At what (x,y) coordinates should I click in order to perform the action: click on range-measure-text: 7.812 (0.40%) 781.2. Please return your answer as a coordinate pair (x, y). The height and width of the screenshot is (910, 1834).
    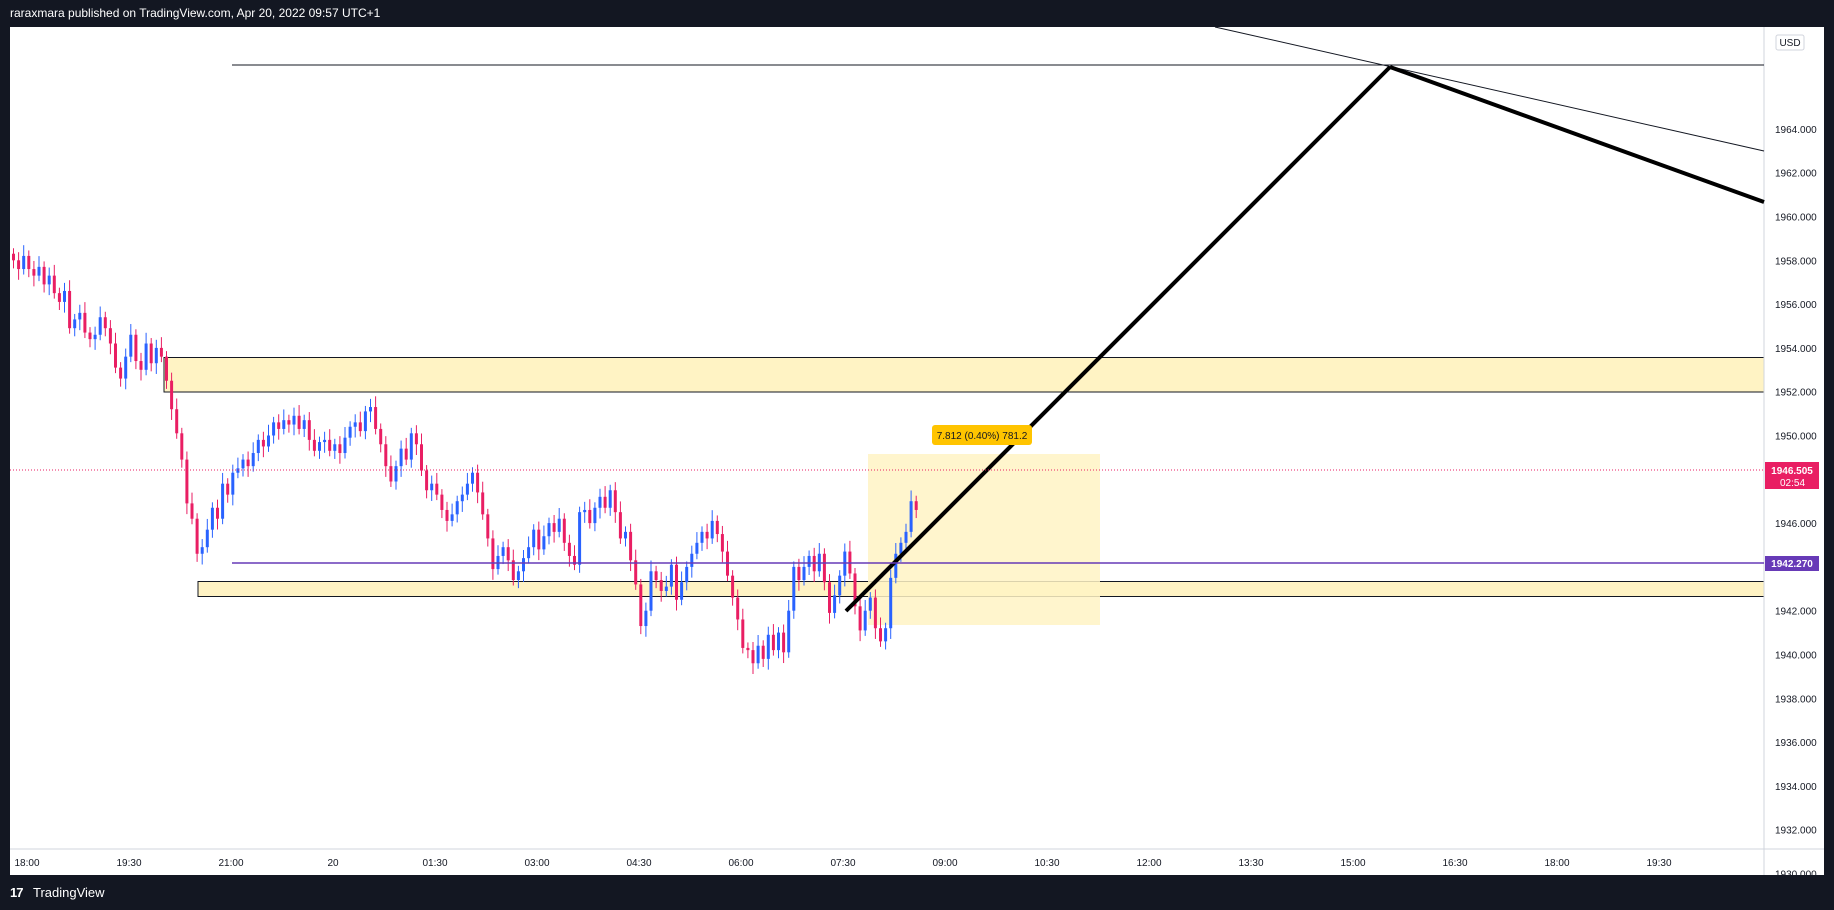
    Looking at the image, I should click on (982, 436).